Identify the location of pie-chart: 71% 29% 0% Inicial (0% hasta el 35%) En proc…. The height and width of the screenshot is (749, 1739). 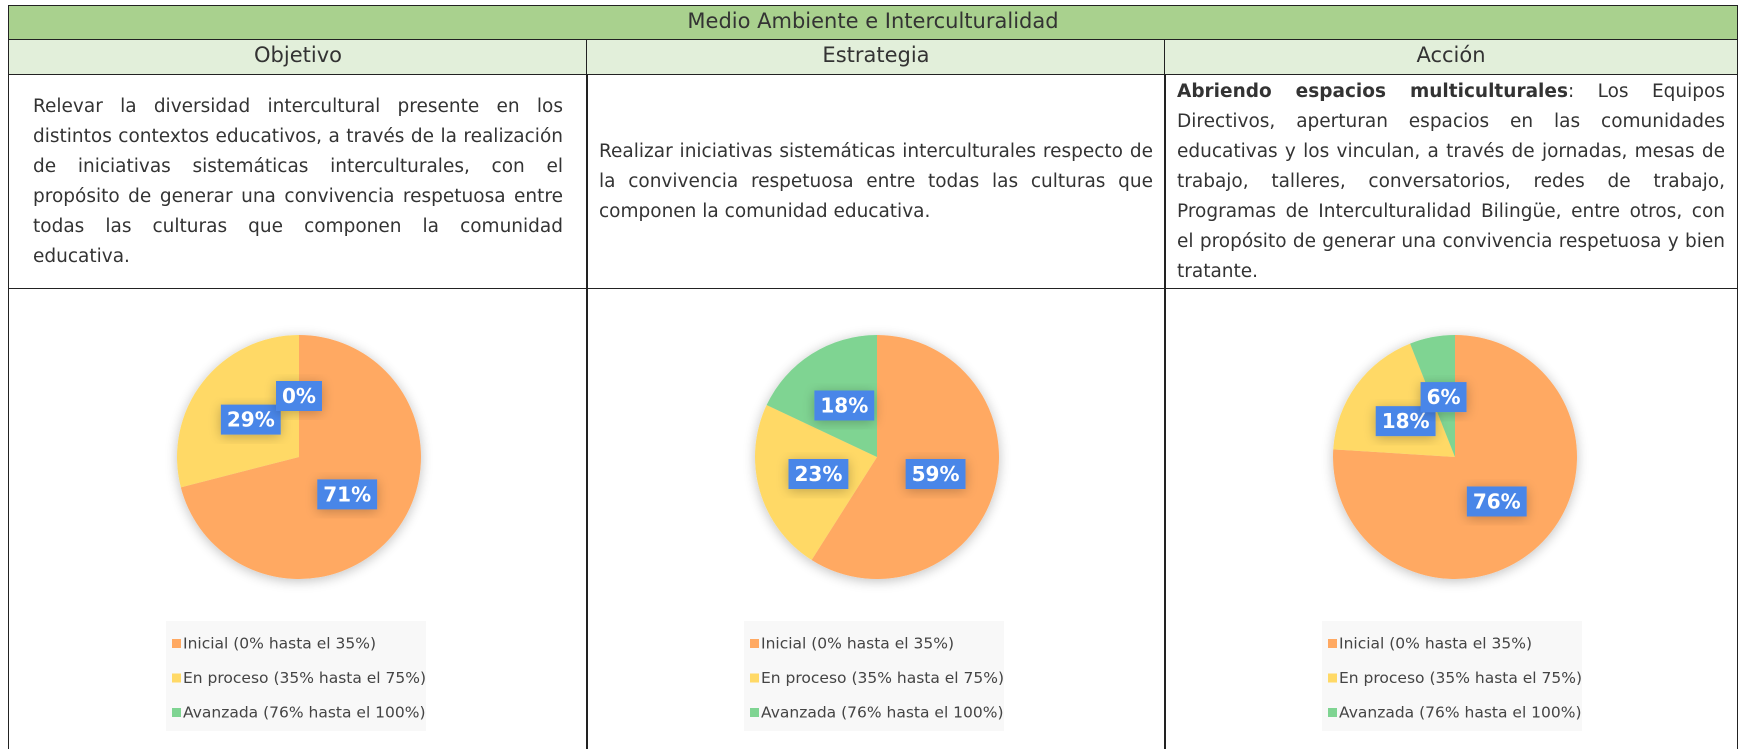
(296, 533).